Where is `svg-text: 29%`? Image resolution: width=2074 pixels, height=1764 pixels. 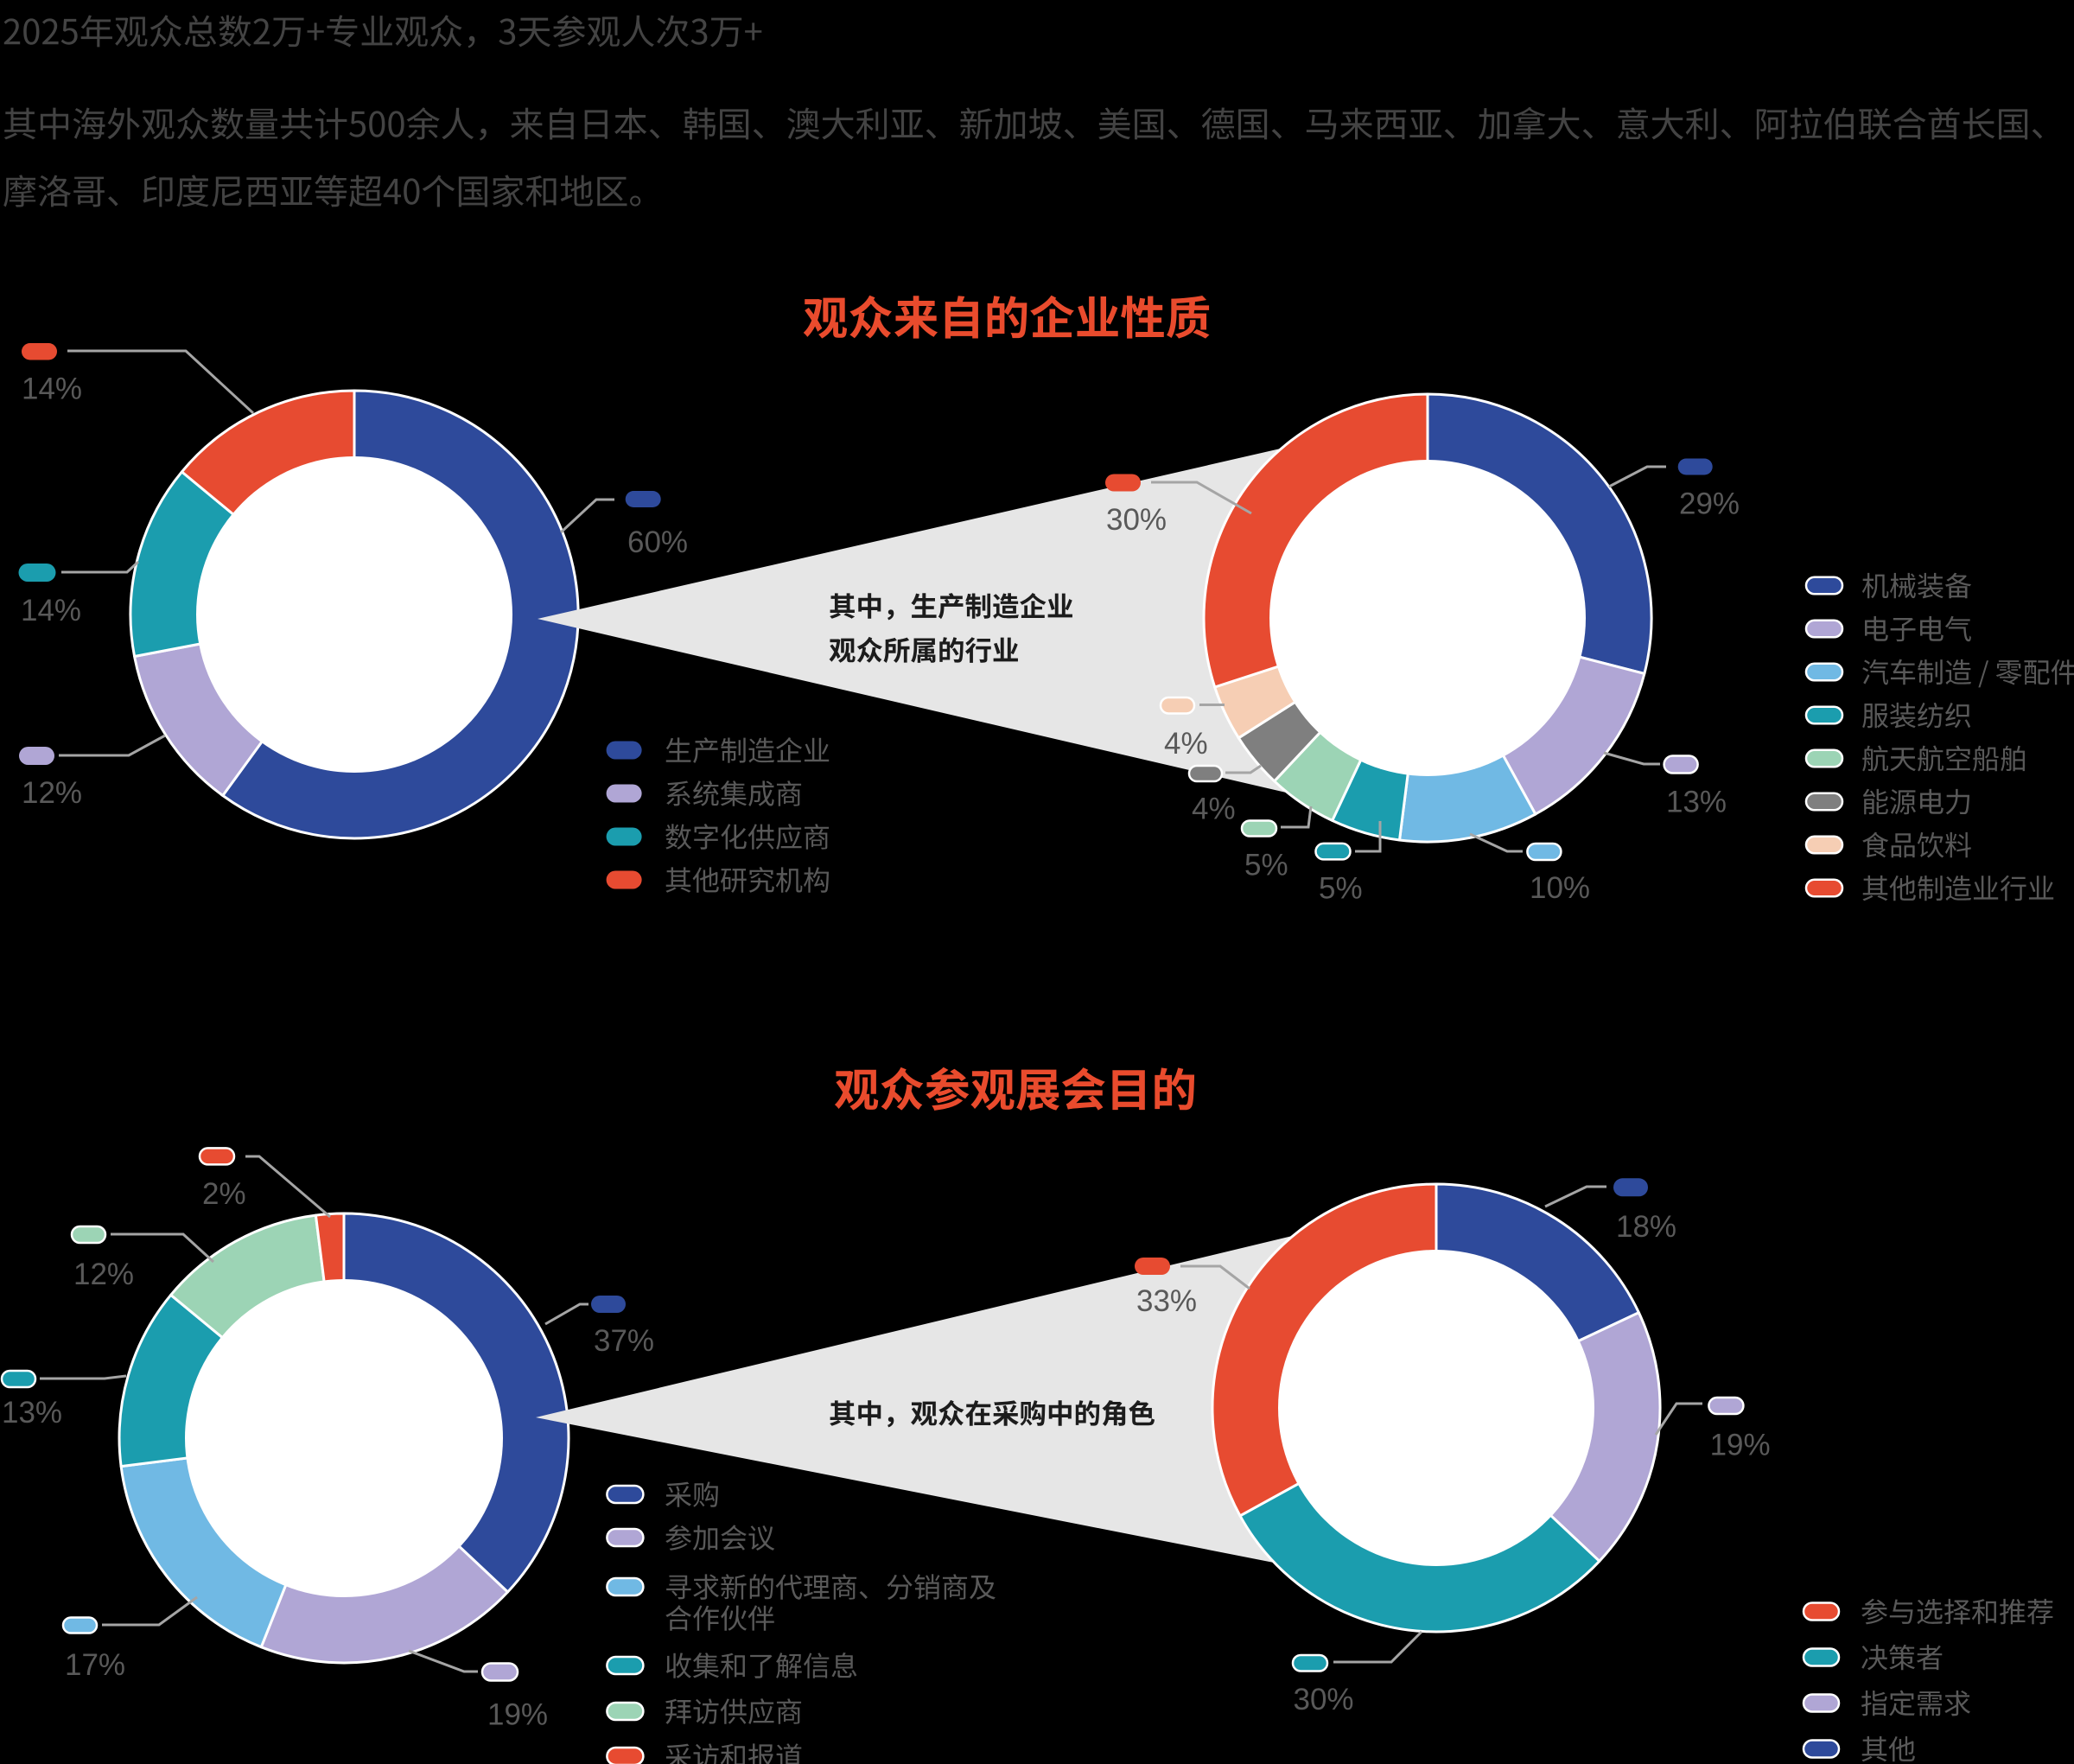 svg-text: 29% is located at coordinates (1709, 504).